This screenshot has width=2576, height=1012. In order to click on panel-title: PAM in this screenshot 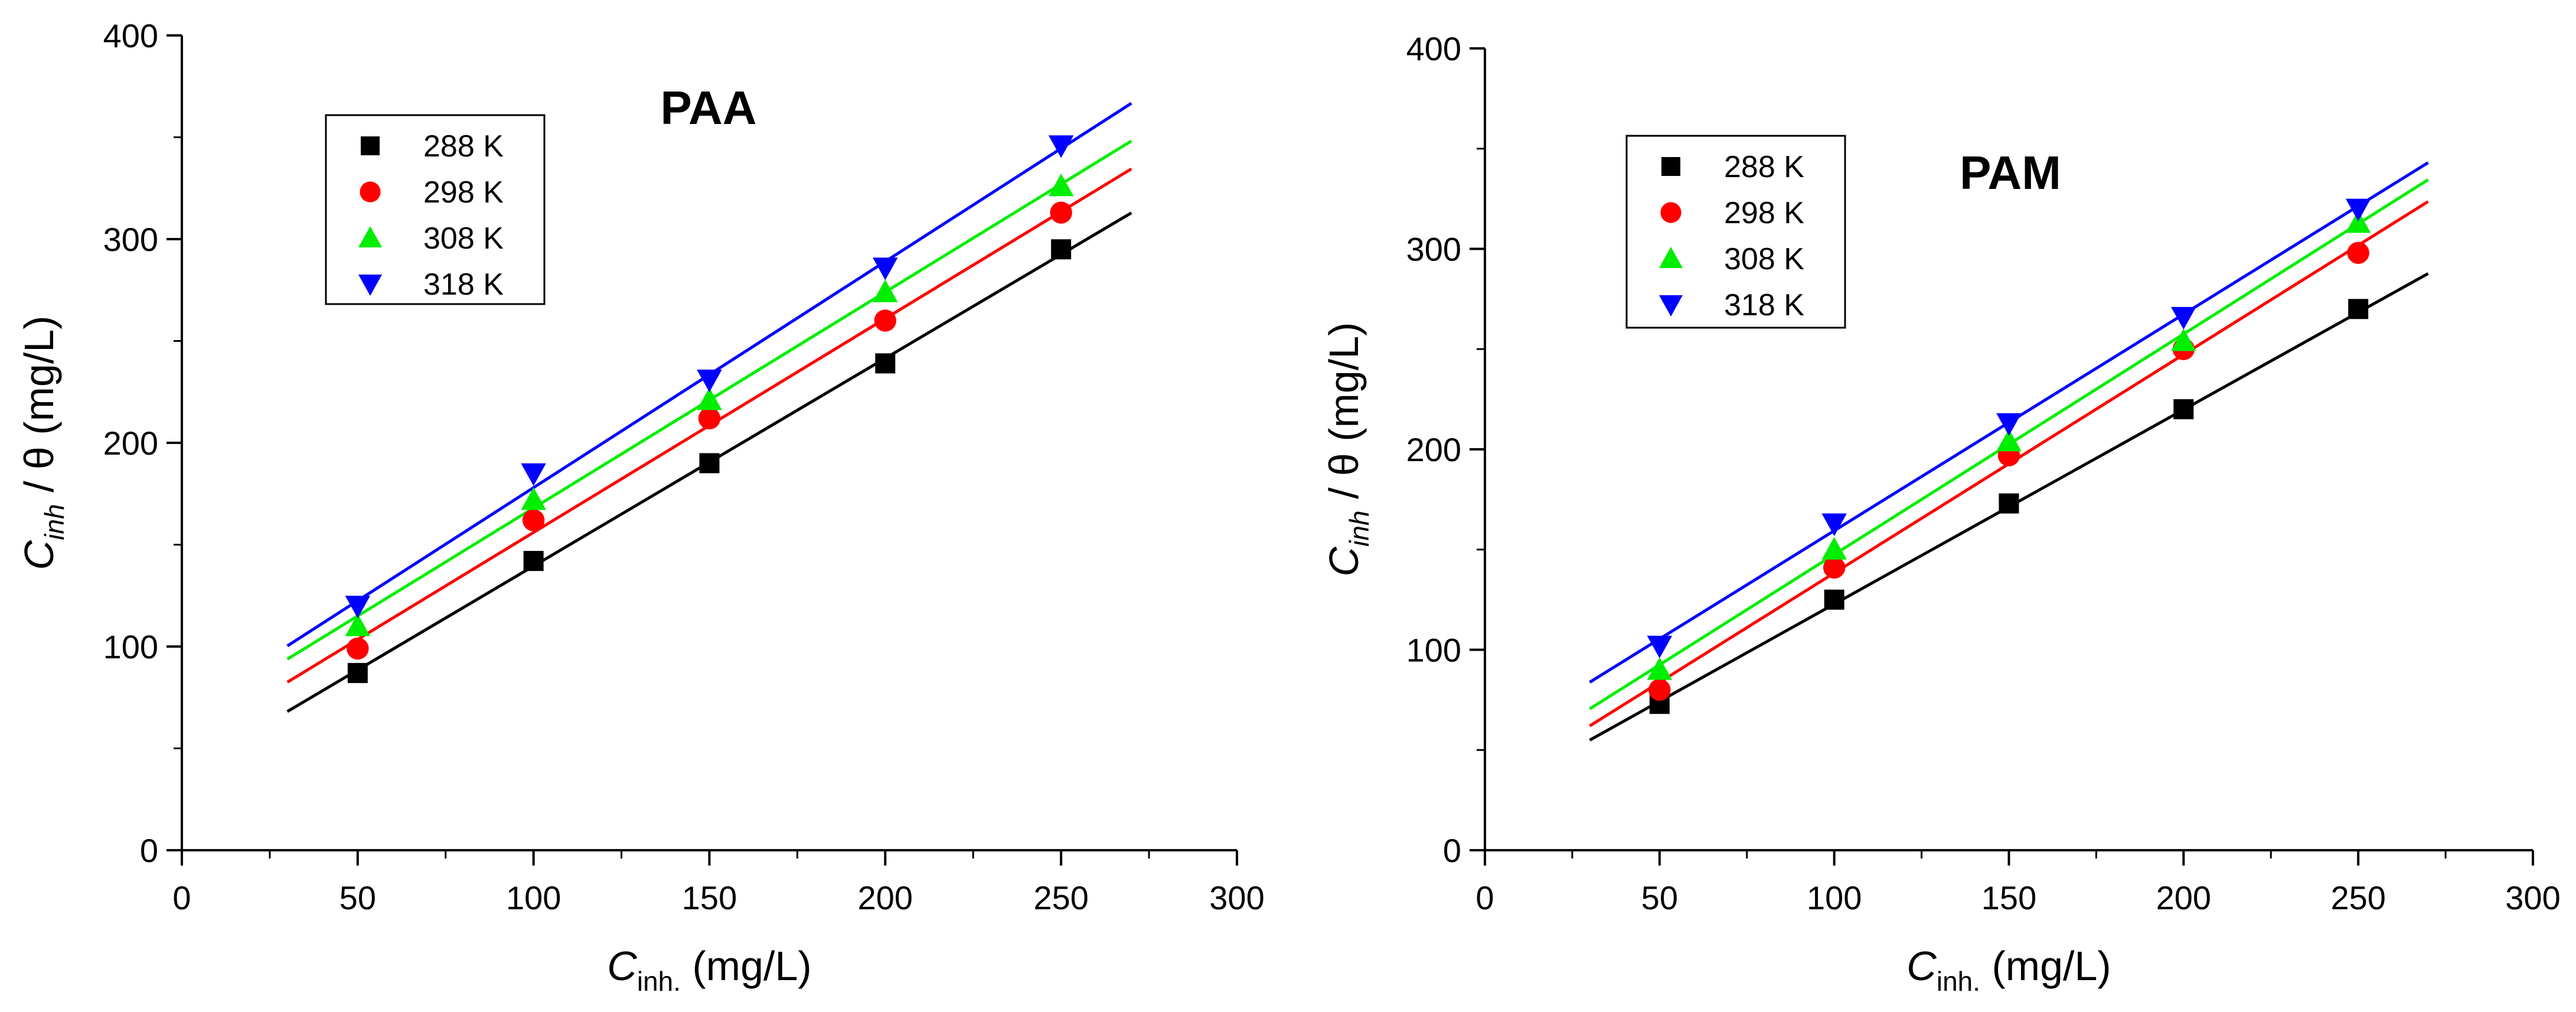, I will do `click(2010, 172)`.